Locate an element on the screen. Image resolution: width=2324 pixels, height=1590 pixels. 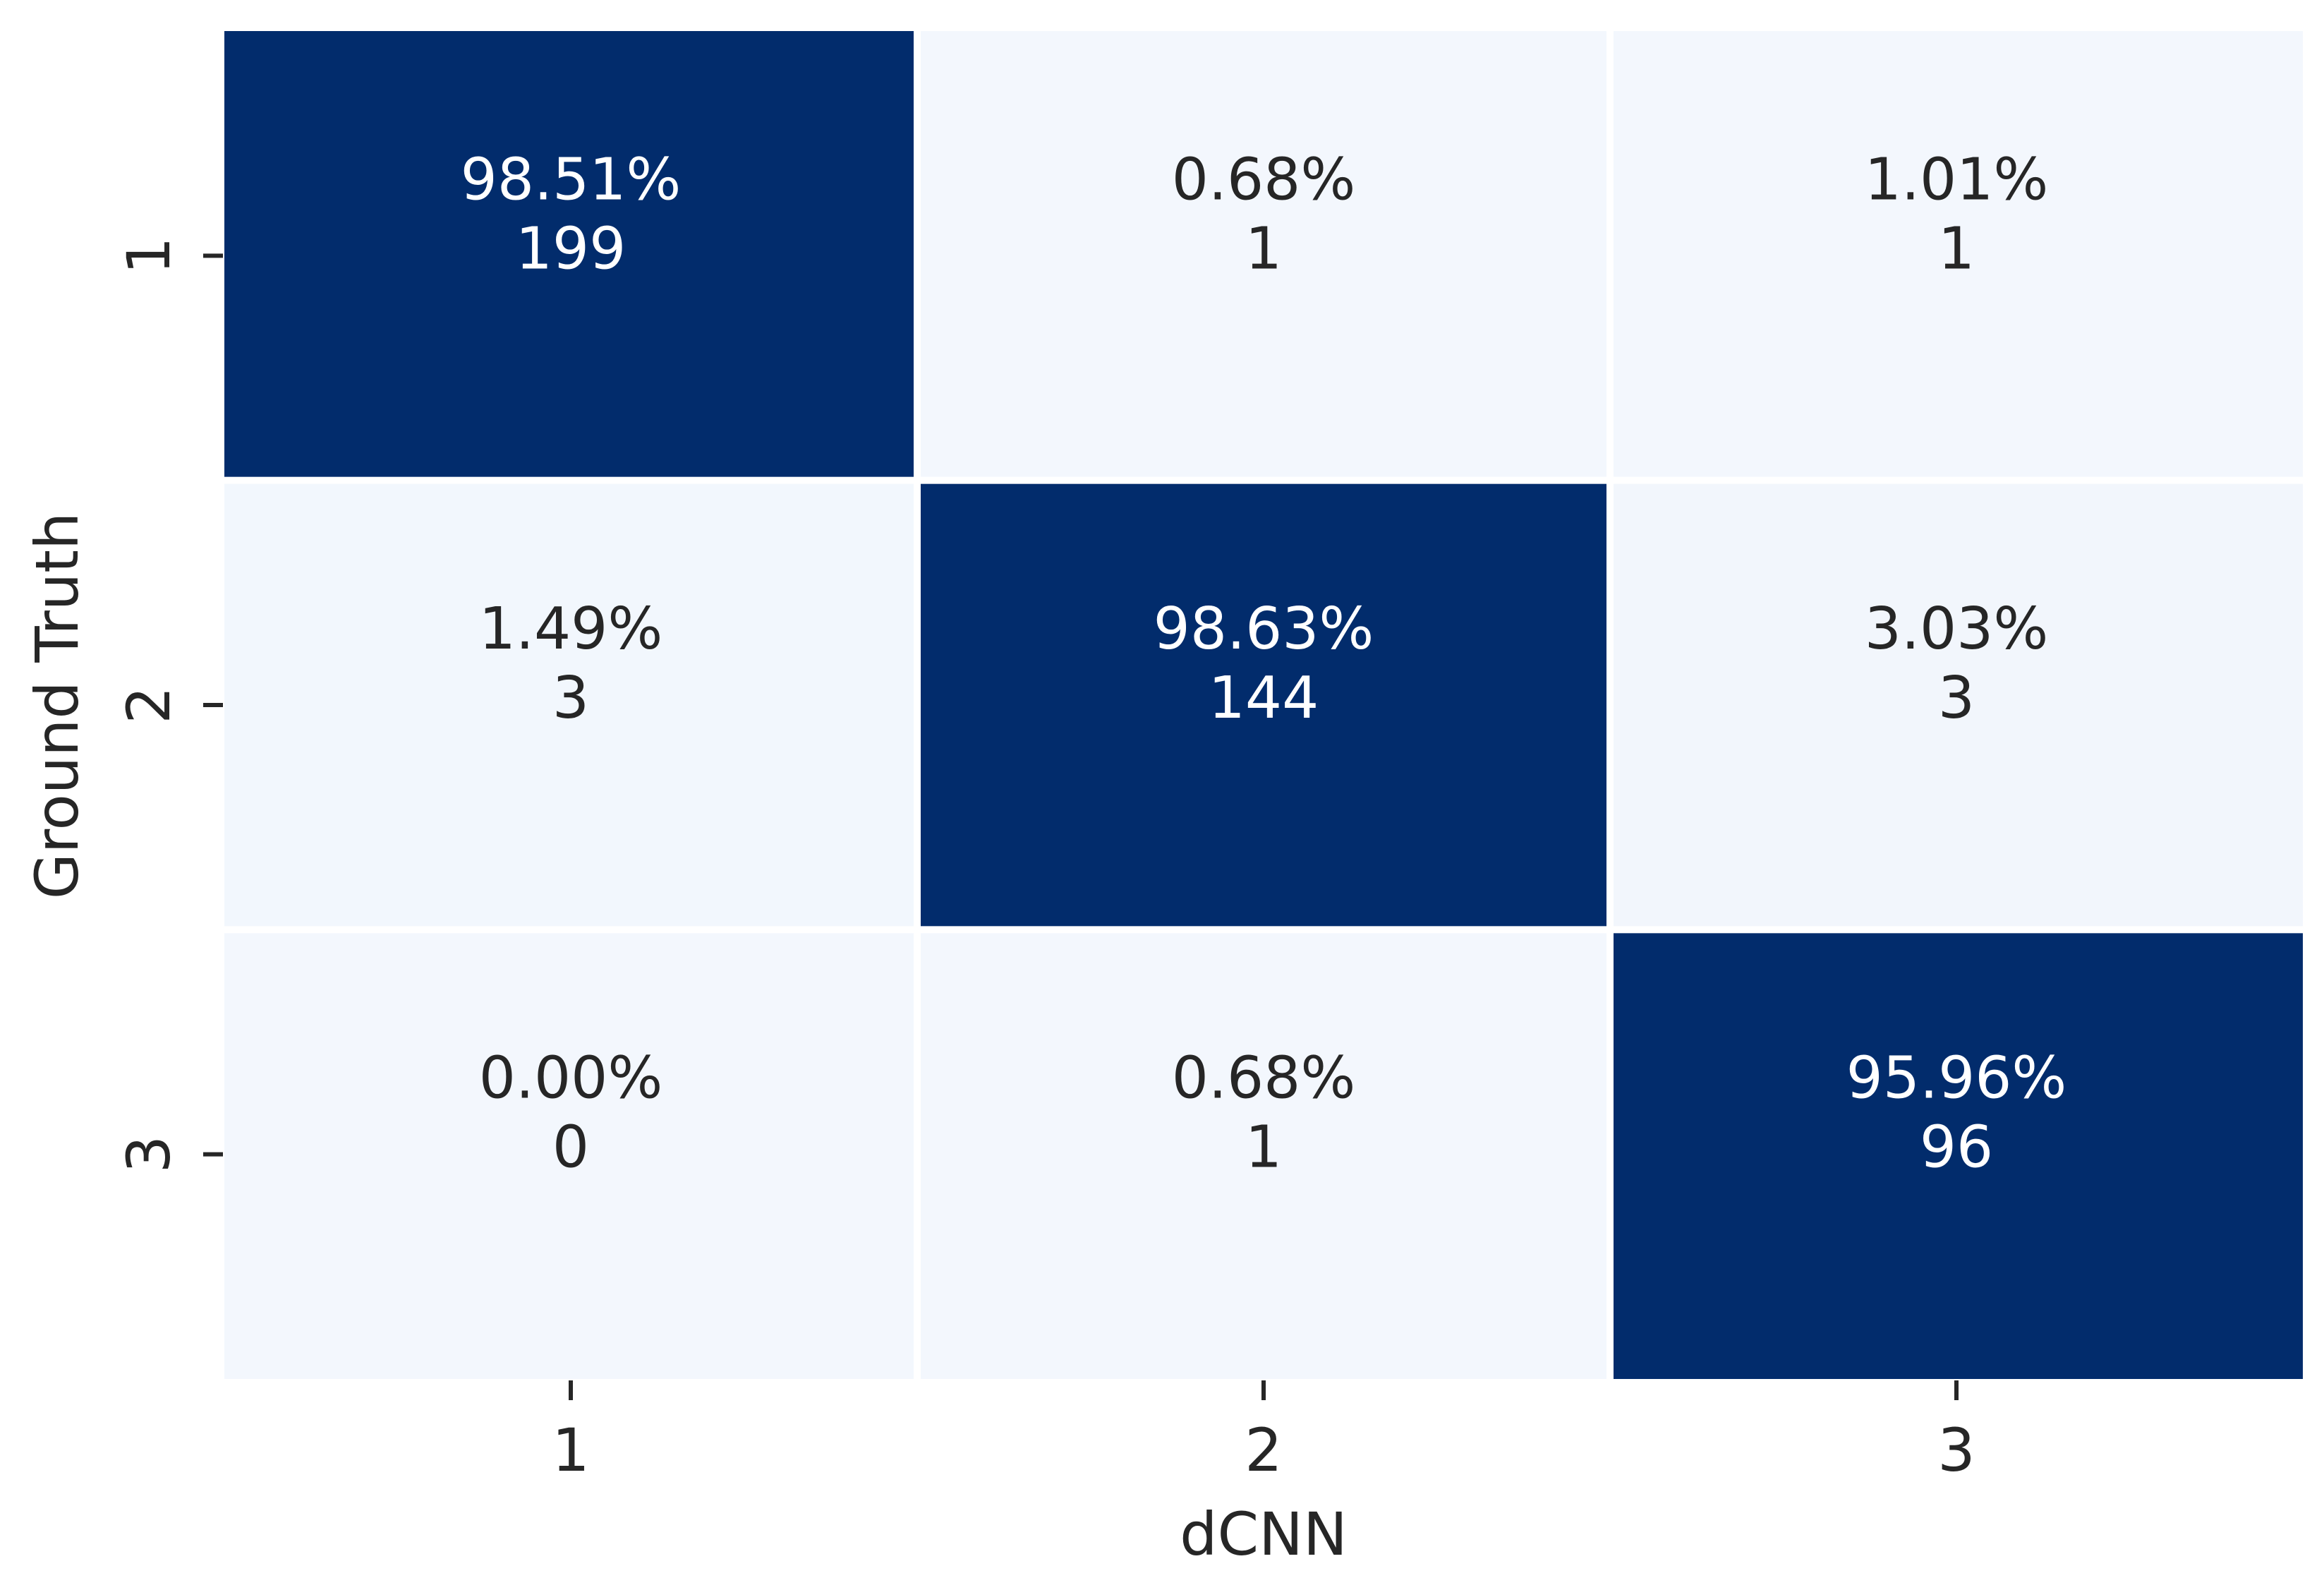
heatmap-cell-r2-c1 is located at coordinates (569, 705).